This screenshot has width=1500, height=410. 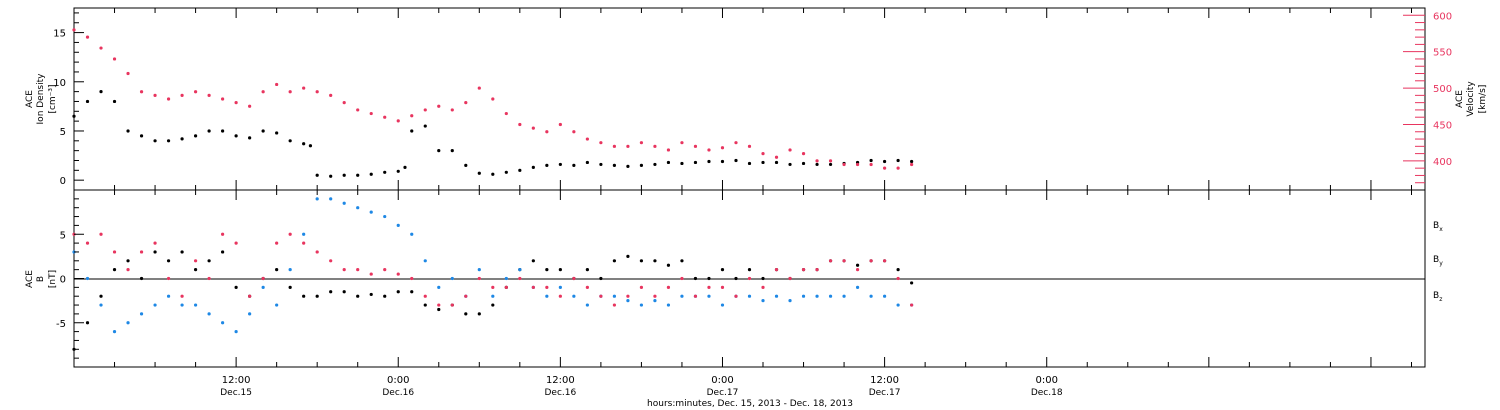 I want to click on top-right-tick-label: 500, so click(x=1442, y=89).